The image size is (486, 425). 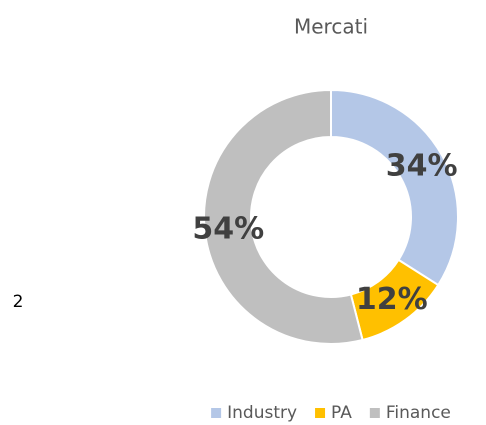 What do you see at coordinates (392, 299) in the screenshot?
I see `data-label: 12%` at bounding box center [392, 299].